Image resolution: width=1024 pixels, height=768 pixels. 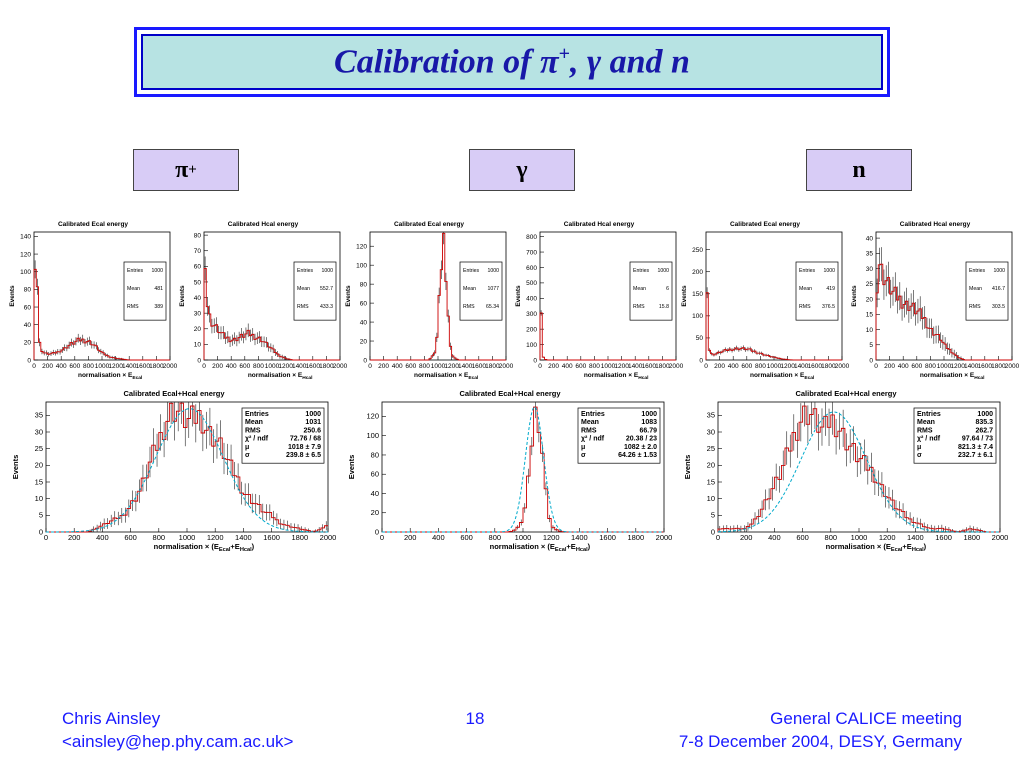 I want to click on chart-title-2: Calibrated Ecal energy, so click(x=429, y=224).